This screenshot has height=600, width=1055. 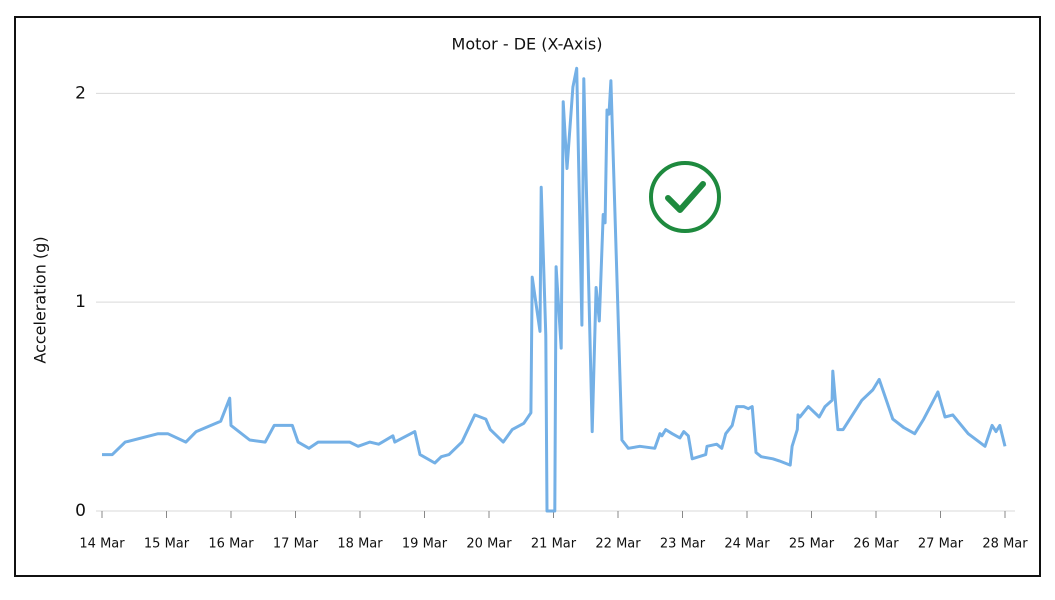 What do you see at coordinates (527, 44) in the screenshot?
I see `chart-title: Motor - DE (X-Axis)` at bounding box center [527, 44].